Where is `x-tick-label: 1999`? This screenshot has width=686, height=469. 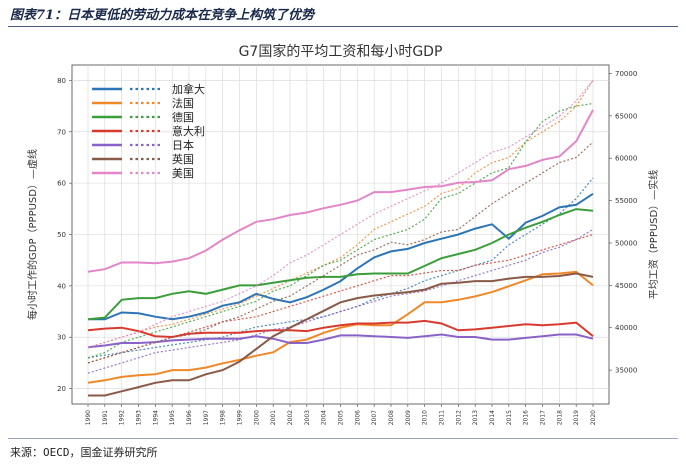 x-tick-label: 1999 is located at coordinates (240, 417).